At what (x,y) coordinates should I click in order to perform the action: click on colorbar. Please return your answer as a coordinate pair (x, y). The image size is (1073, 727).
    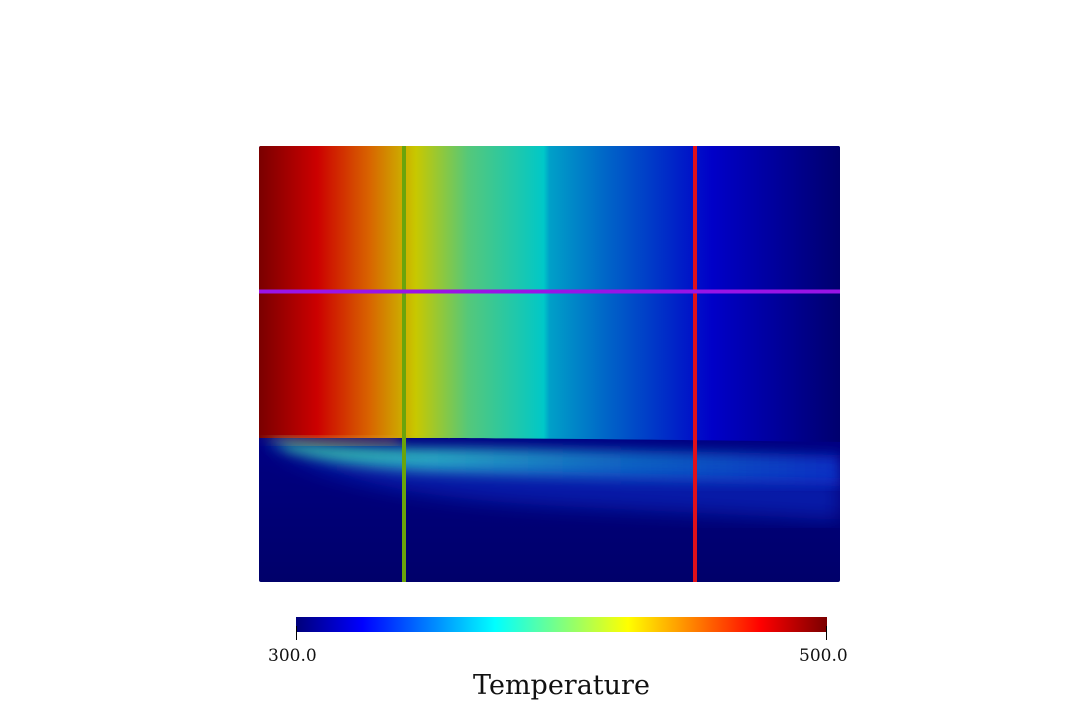
    Looking at the image, I should click on (561, 628).